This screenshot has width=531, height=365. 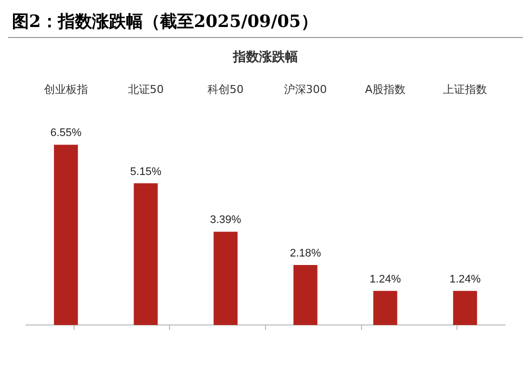 What do you see at coordinates (265, 23) in the screenshot?
I see `chart-title: 图2：指数涨跌幅（截至2025/09/05）` at bounding box center [265, 23].